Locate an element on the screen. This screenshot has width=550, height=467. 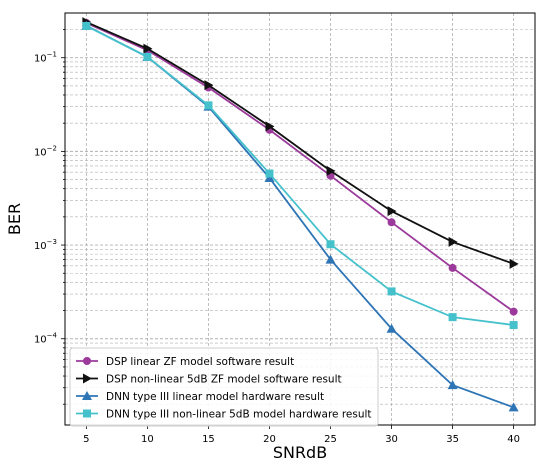
y-tick-label: 10⁻⁴ is located at coordinates (46, 339).